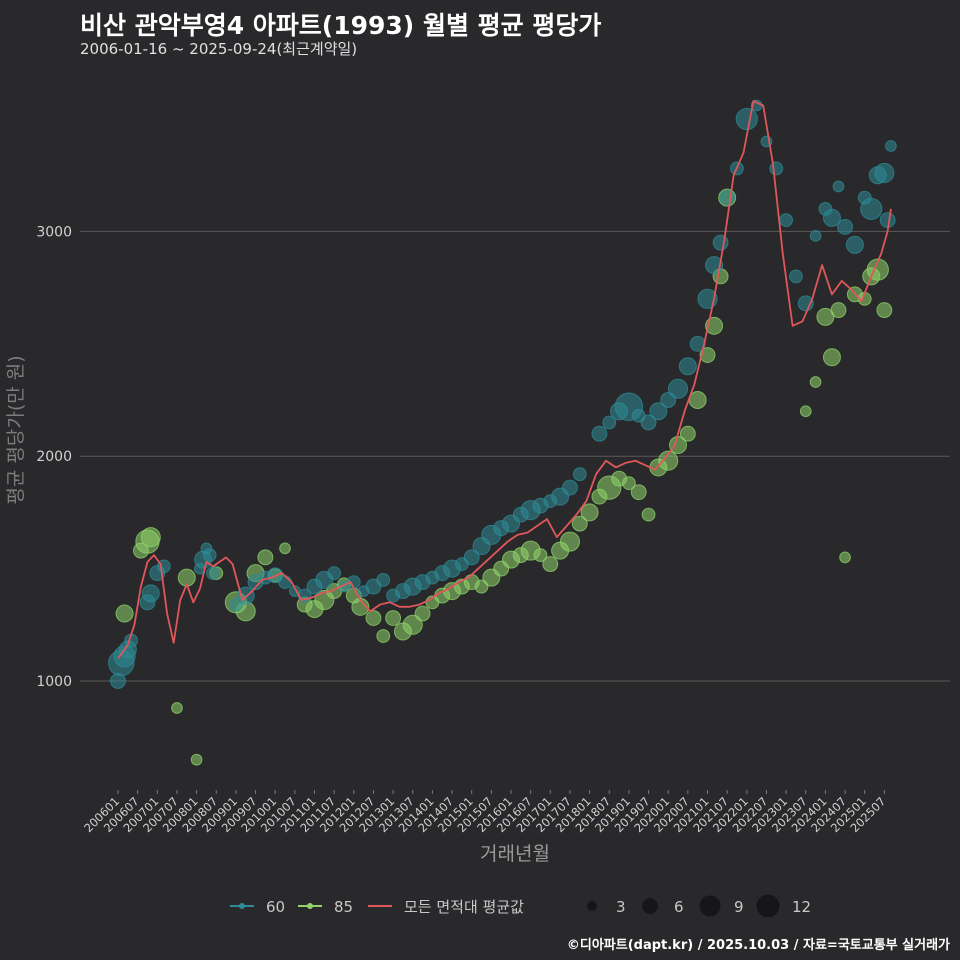  What do you see at coordinates (679, 907) in the screenshot?
I see `legend-size-label: 6` at bounding box center [679, 907].